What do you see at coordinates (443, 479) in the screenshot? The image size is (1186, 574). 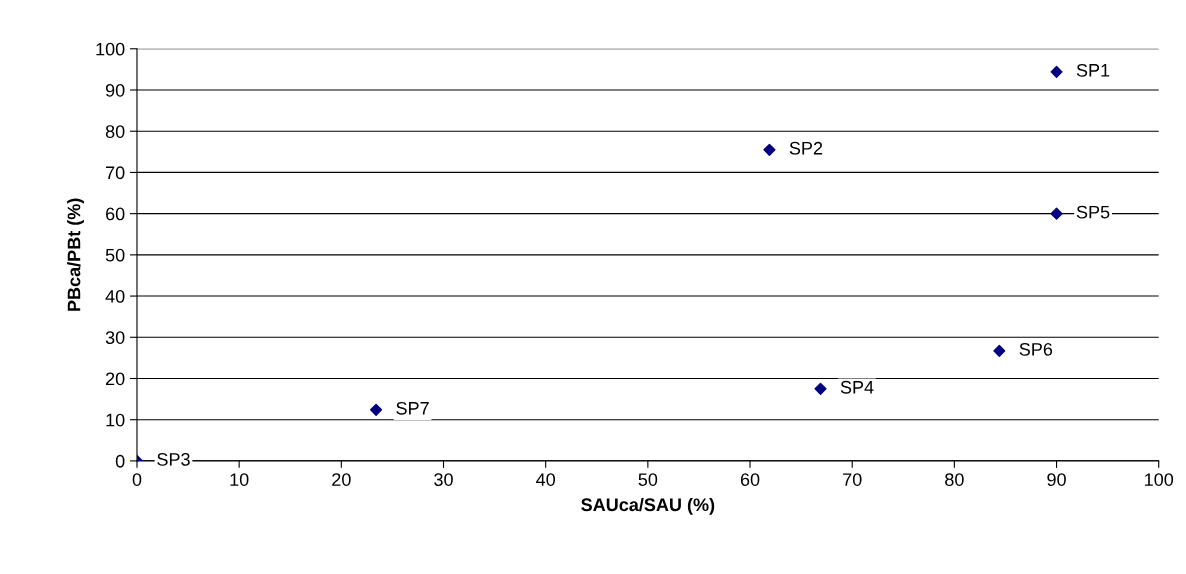 I see `x-tick-label: 30` at bounding box center [443, 479].